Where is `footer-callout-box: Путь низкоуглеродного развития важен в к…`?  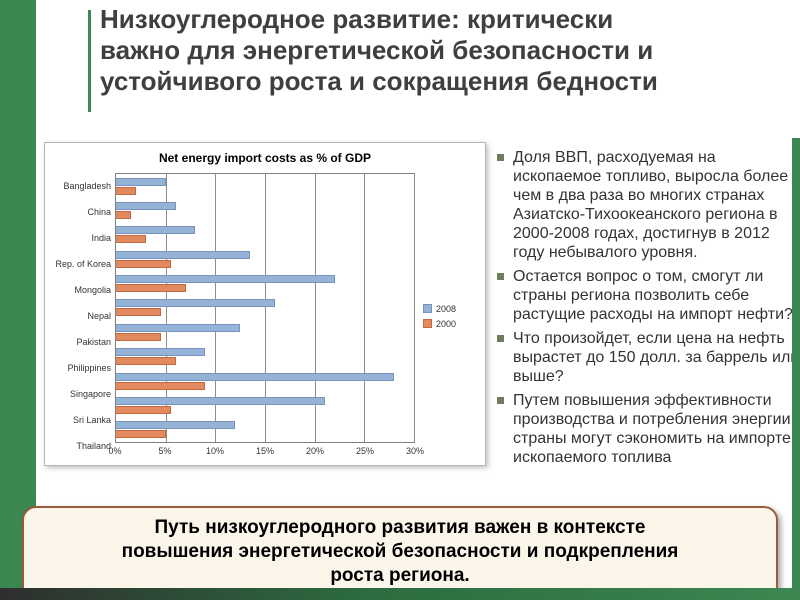 footer-callout-box: Путь низкоуглеродного развития важен в к… is located at coordinates (400, 553).